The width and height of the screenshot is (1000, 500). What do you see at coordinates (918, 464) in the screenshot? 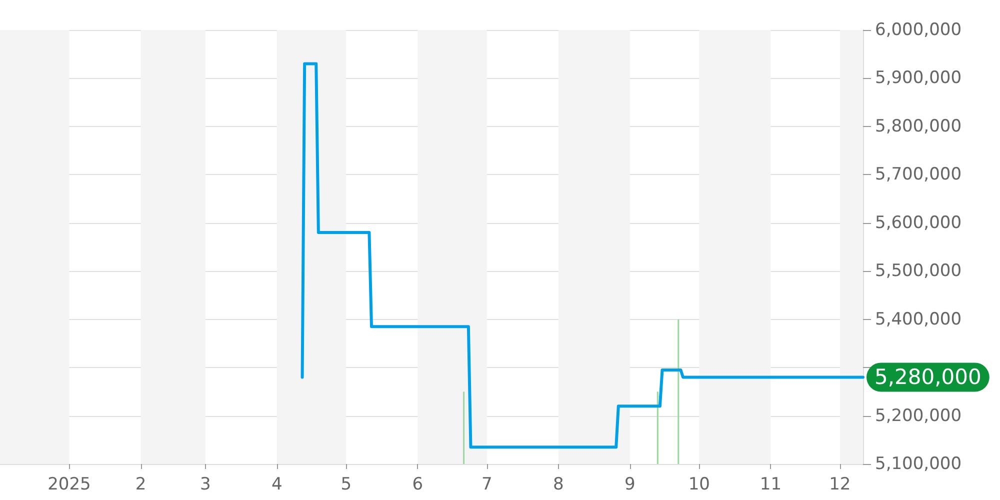
I see `y-tick-label: 5,100,000` at bounding box center [918, 464].